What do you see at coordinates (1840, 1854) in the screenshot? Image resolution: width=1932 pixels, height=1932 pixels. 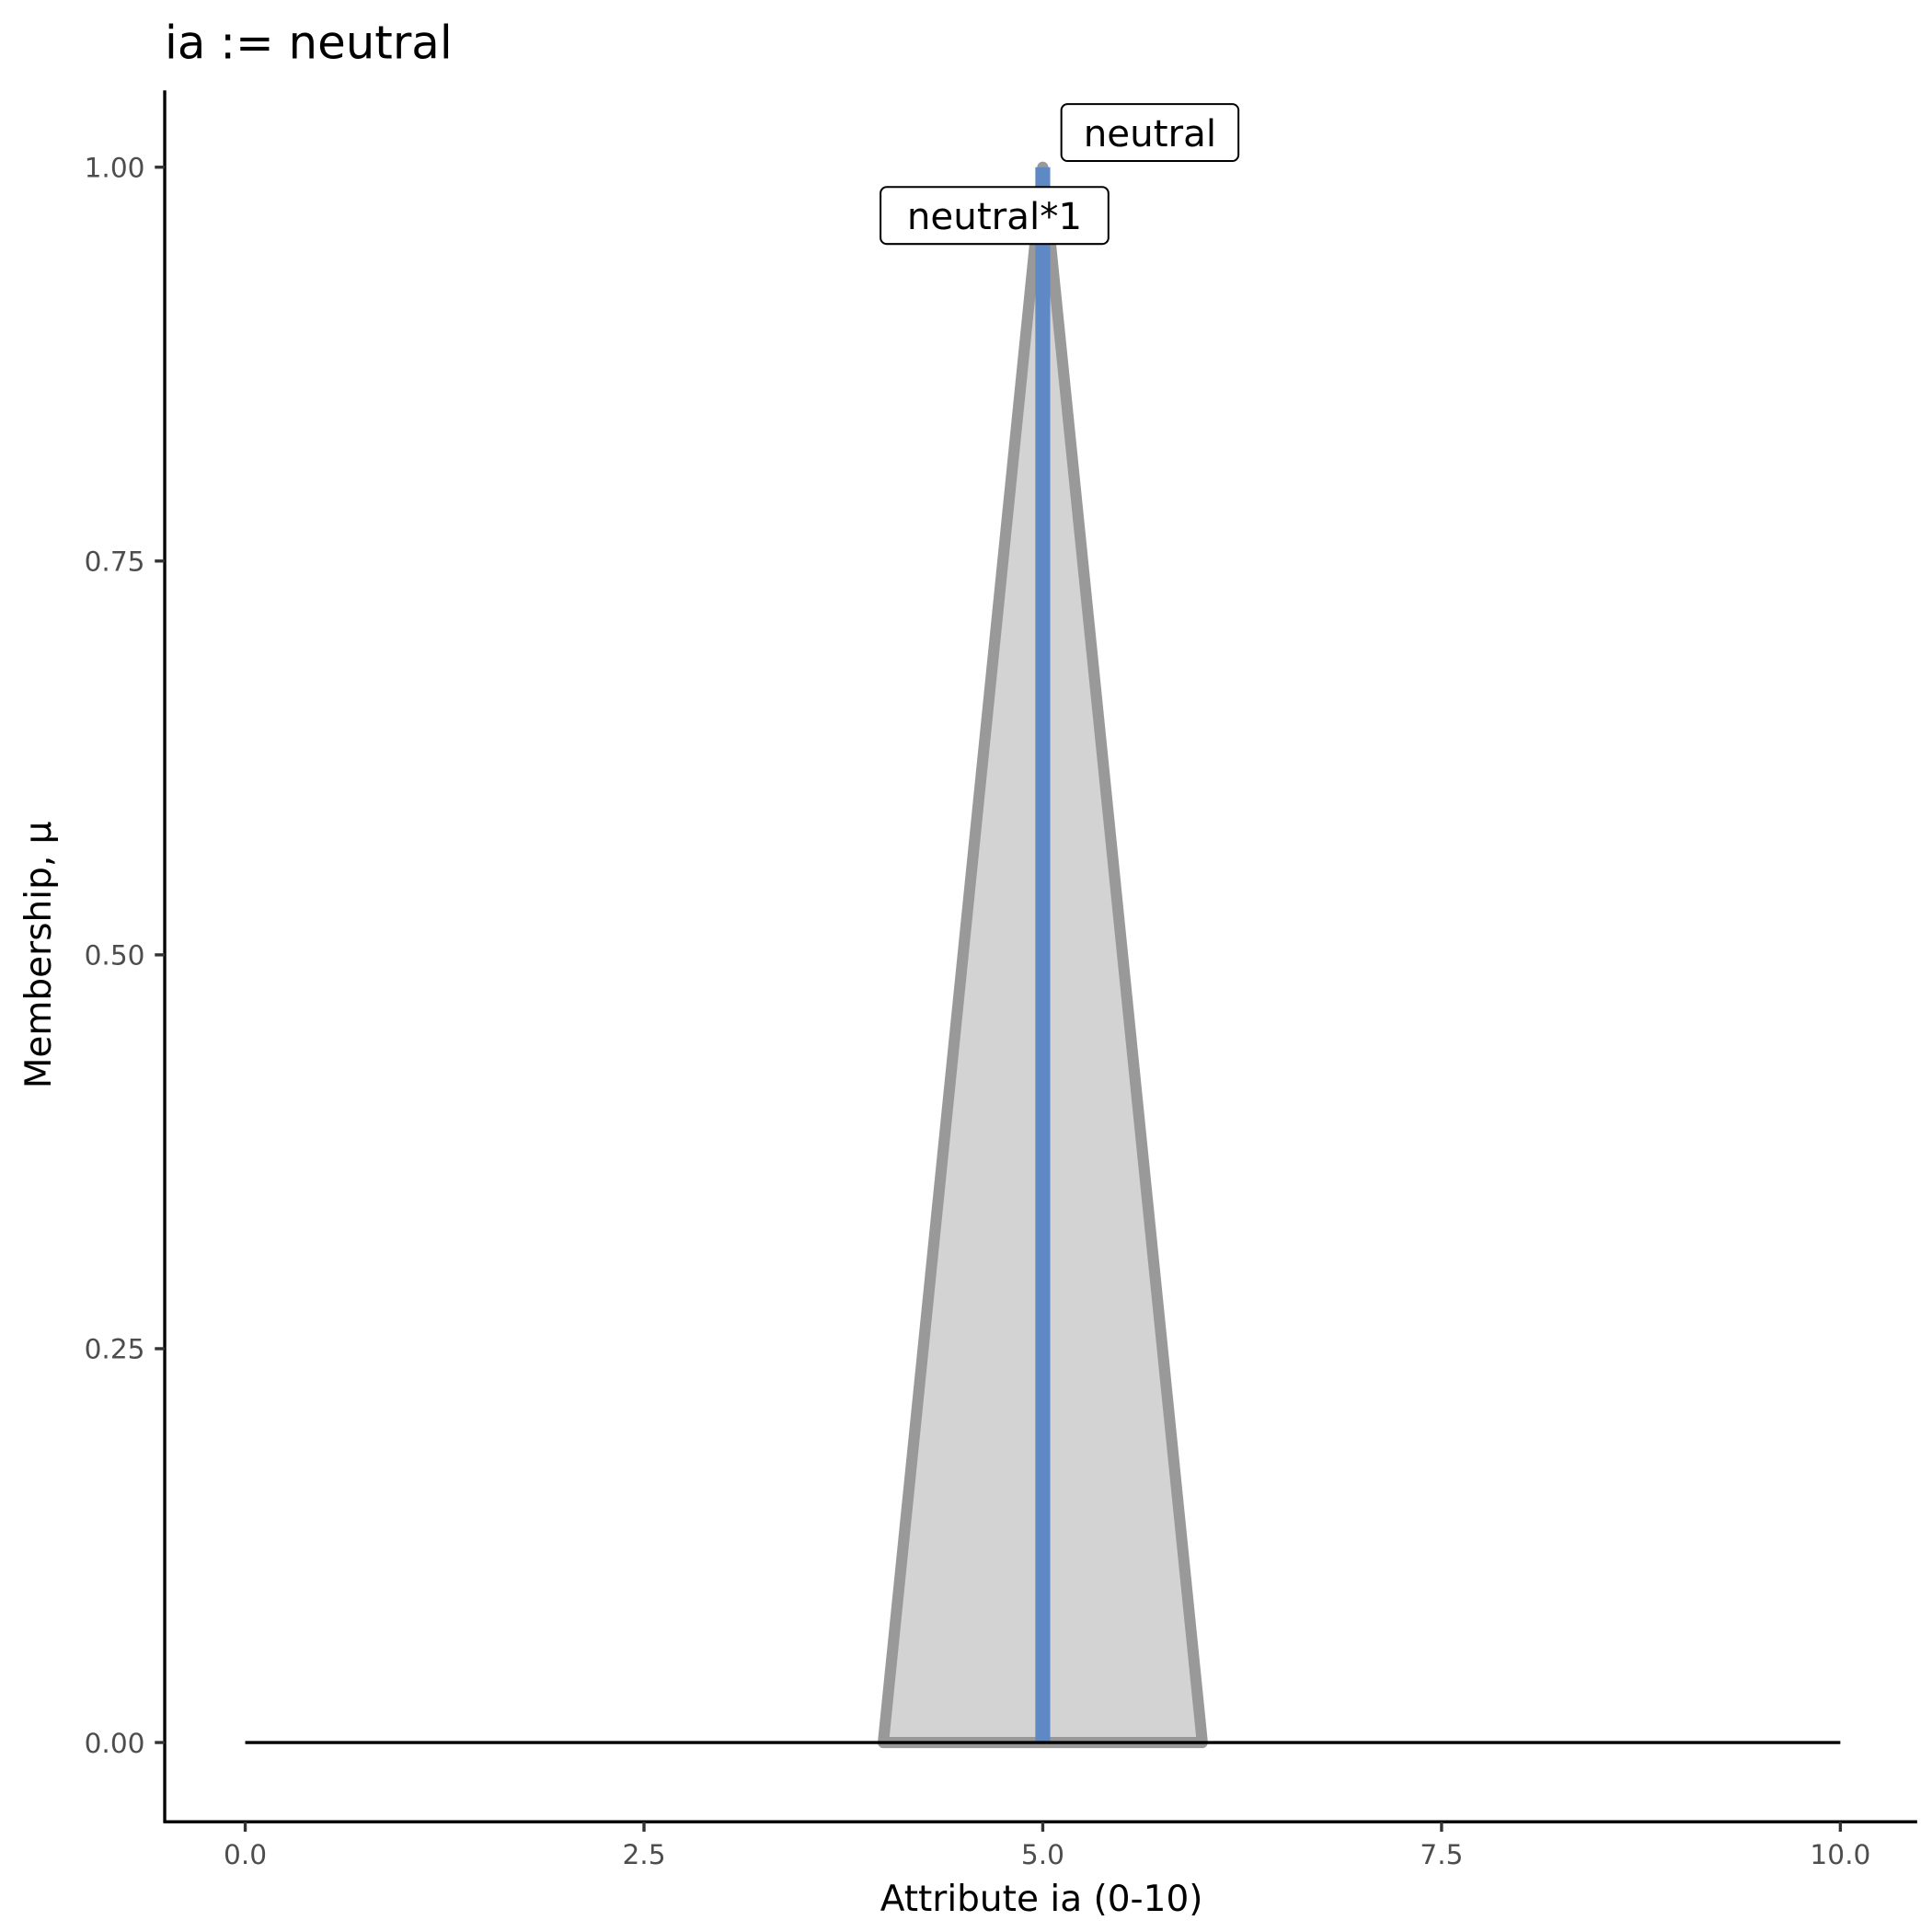 I see `x-tick-label: 10.0` at bounding box center [1840, 1854].